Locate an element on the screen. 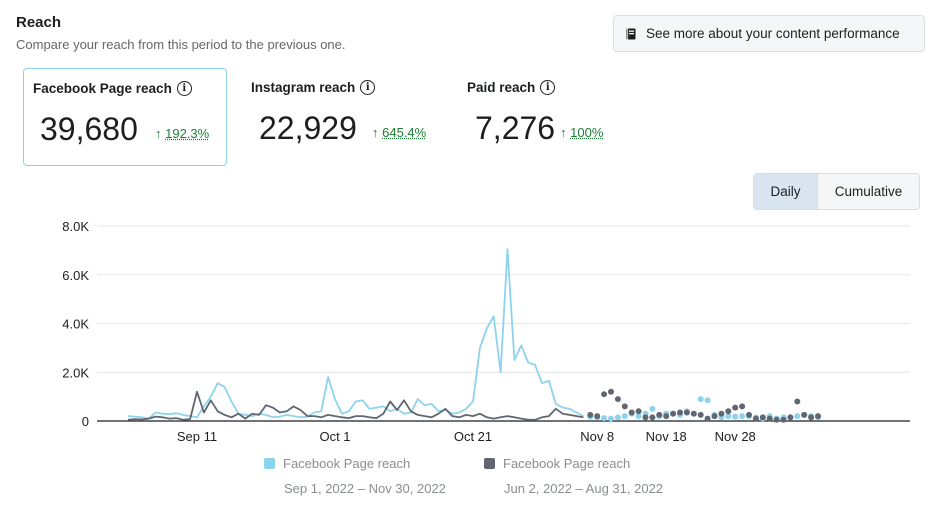 This screenshot has height=524, width=938. y-tick-label: 2.0K is located at coordinates (75, 372).